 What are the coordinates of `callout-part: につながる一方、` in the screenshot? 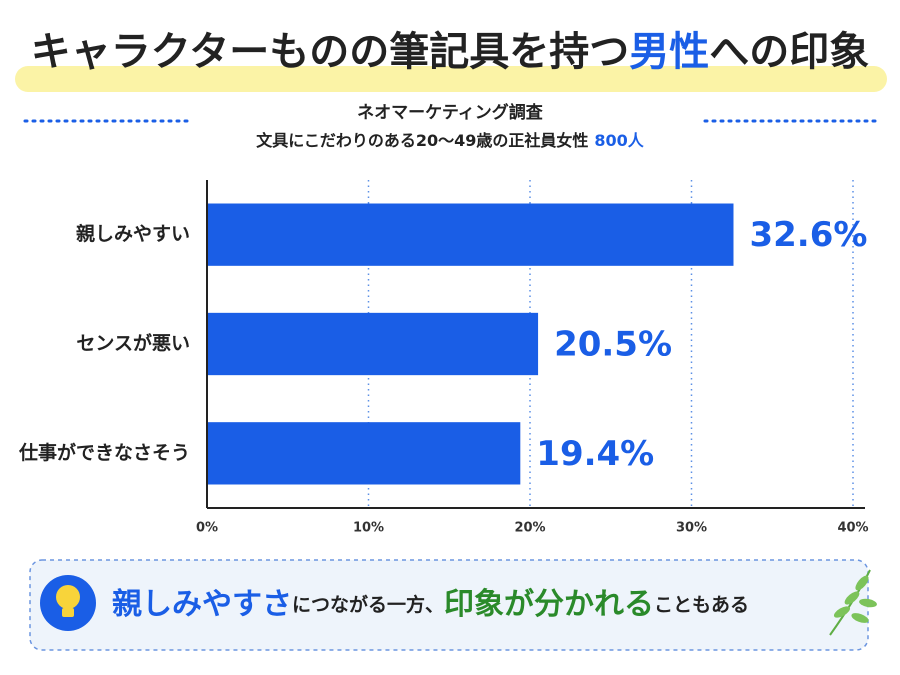 It's located at (368, 604).